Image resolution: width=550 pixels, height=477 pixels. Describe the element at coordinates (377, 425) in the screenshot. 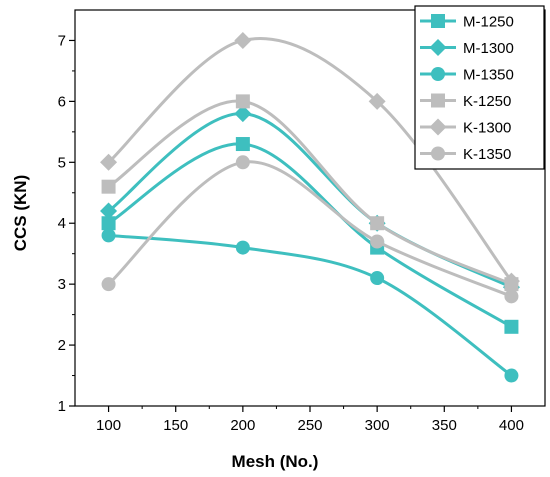

I see `x-tick-label: 300` at that location.